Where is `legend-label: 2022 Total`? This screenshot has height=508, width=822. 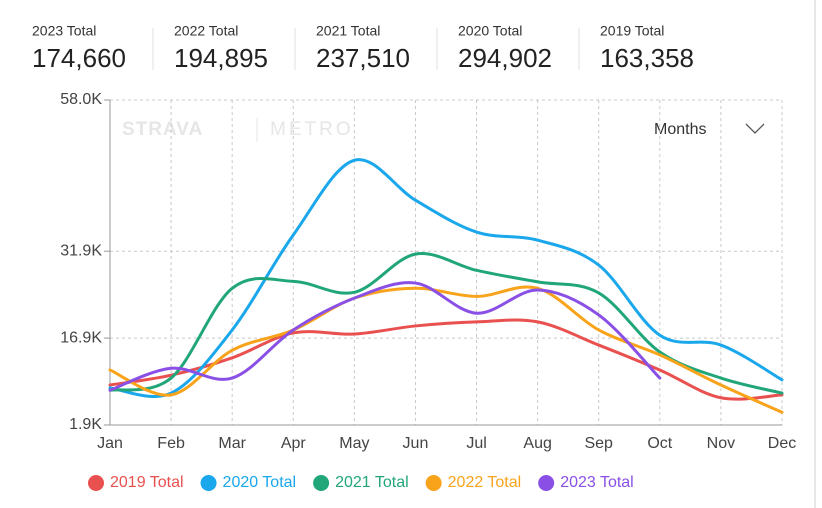
legend-label: 2022 Total is located at coordinates (485, 482).